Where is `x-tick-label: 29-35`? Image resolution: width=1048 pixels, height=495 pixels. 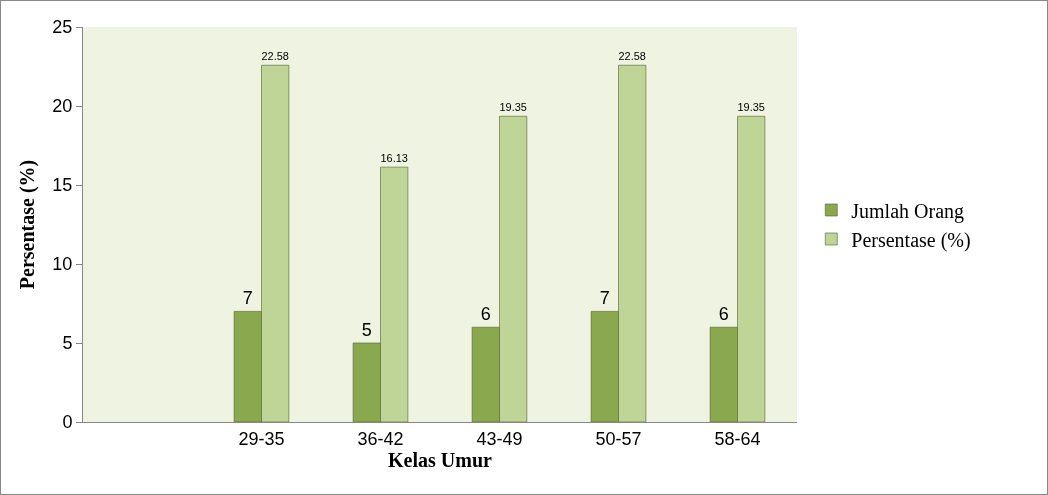
x-tick-label: 29-35 is located at coordinates (261, 438).